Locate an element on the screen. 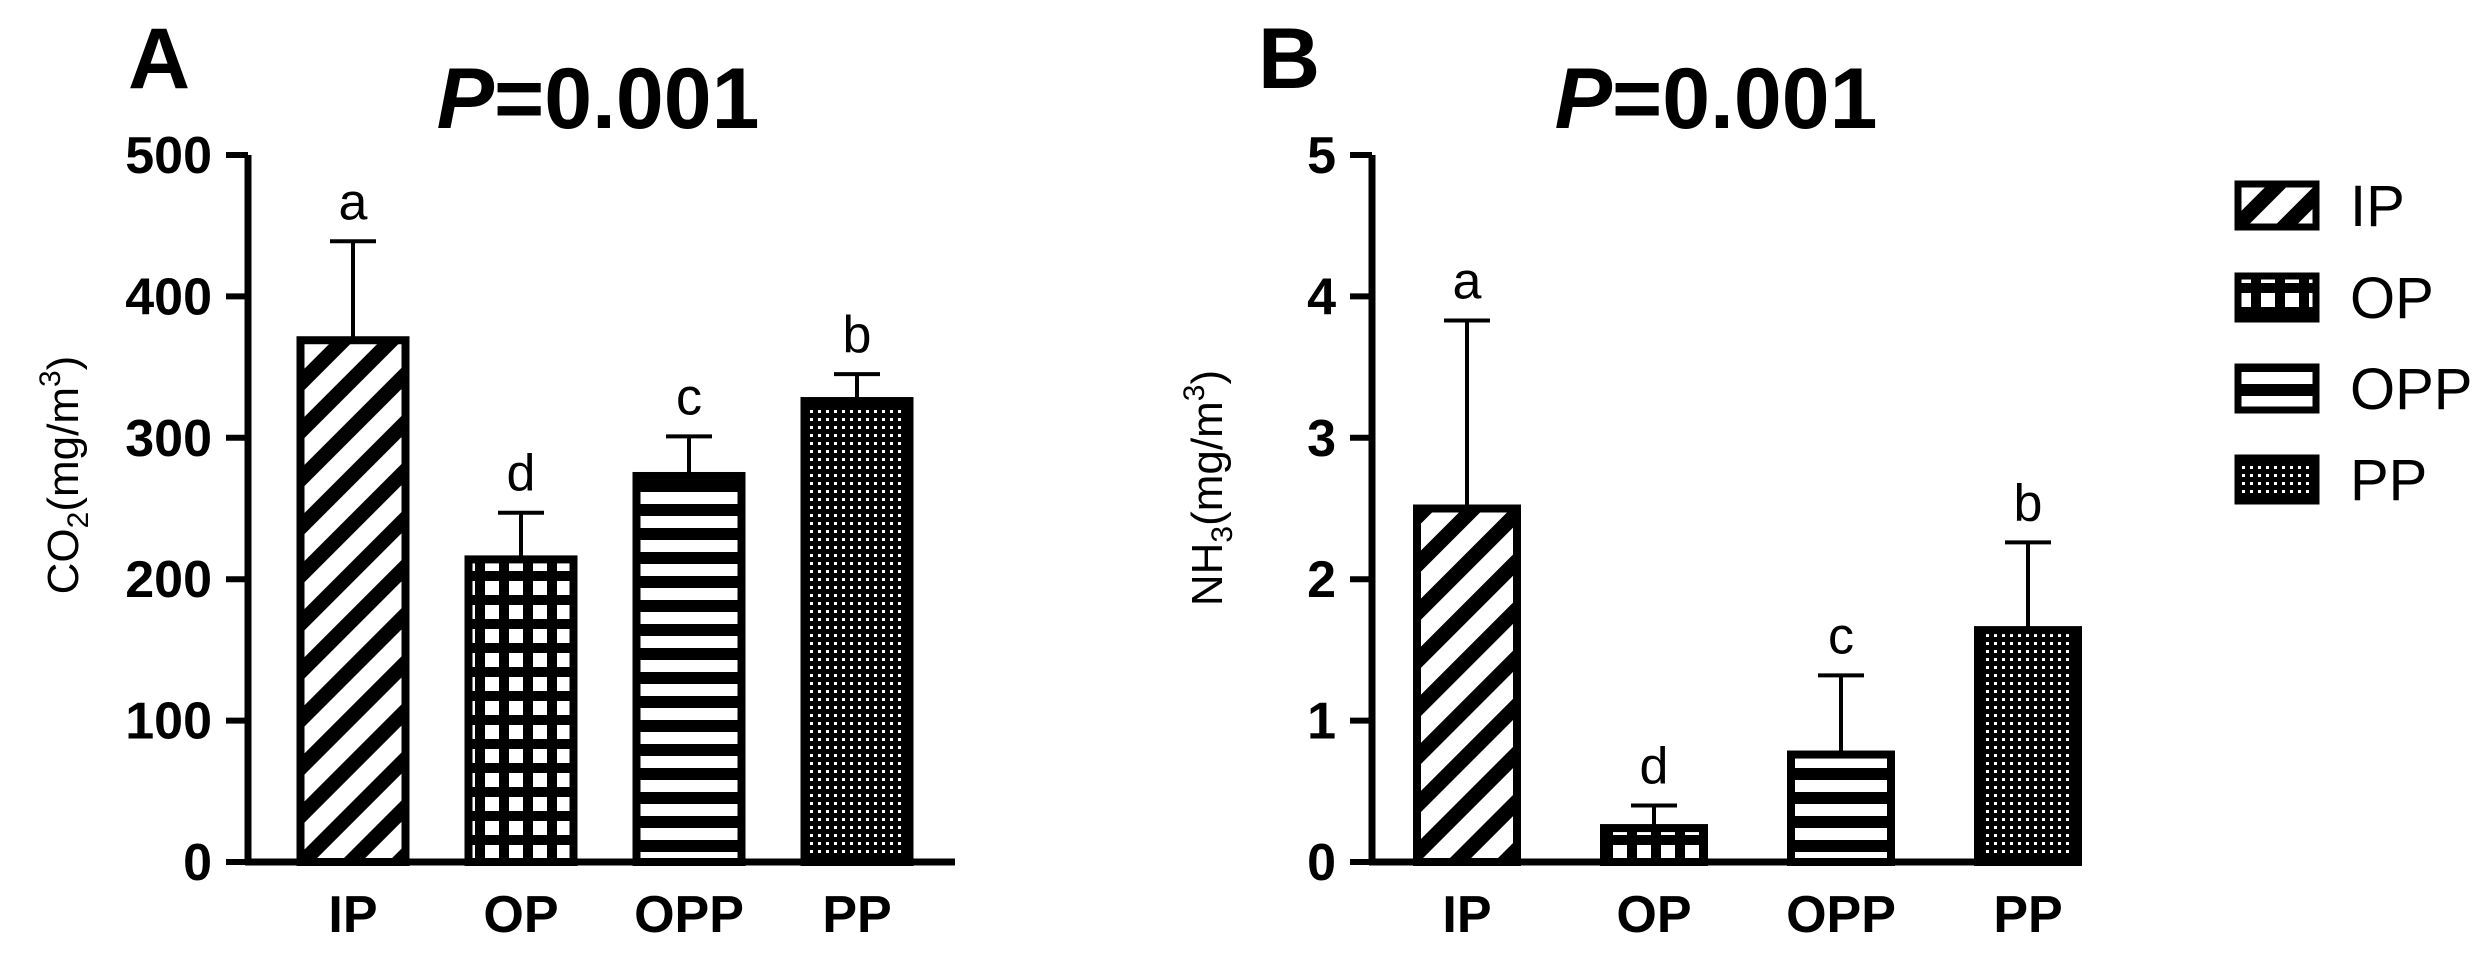 This screenshot has width=2489, height=969. legend-label-pp: PP is located at coordinates (2388, 480).